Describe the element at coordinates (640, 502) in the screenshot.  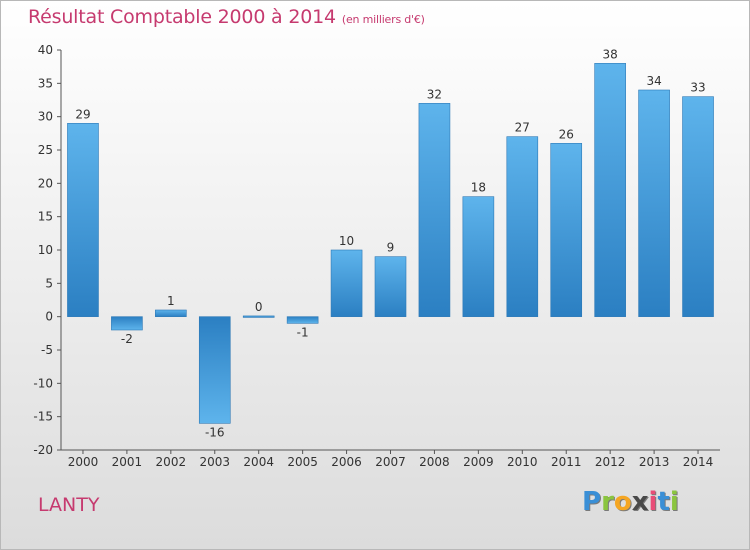
I see `logo-letter: x` at that location.